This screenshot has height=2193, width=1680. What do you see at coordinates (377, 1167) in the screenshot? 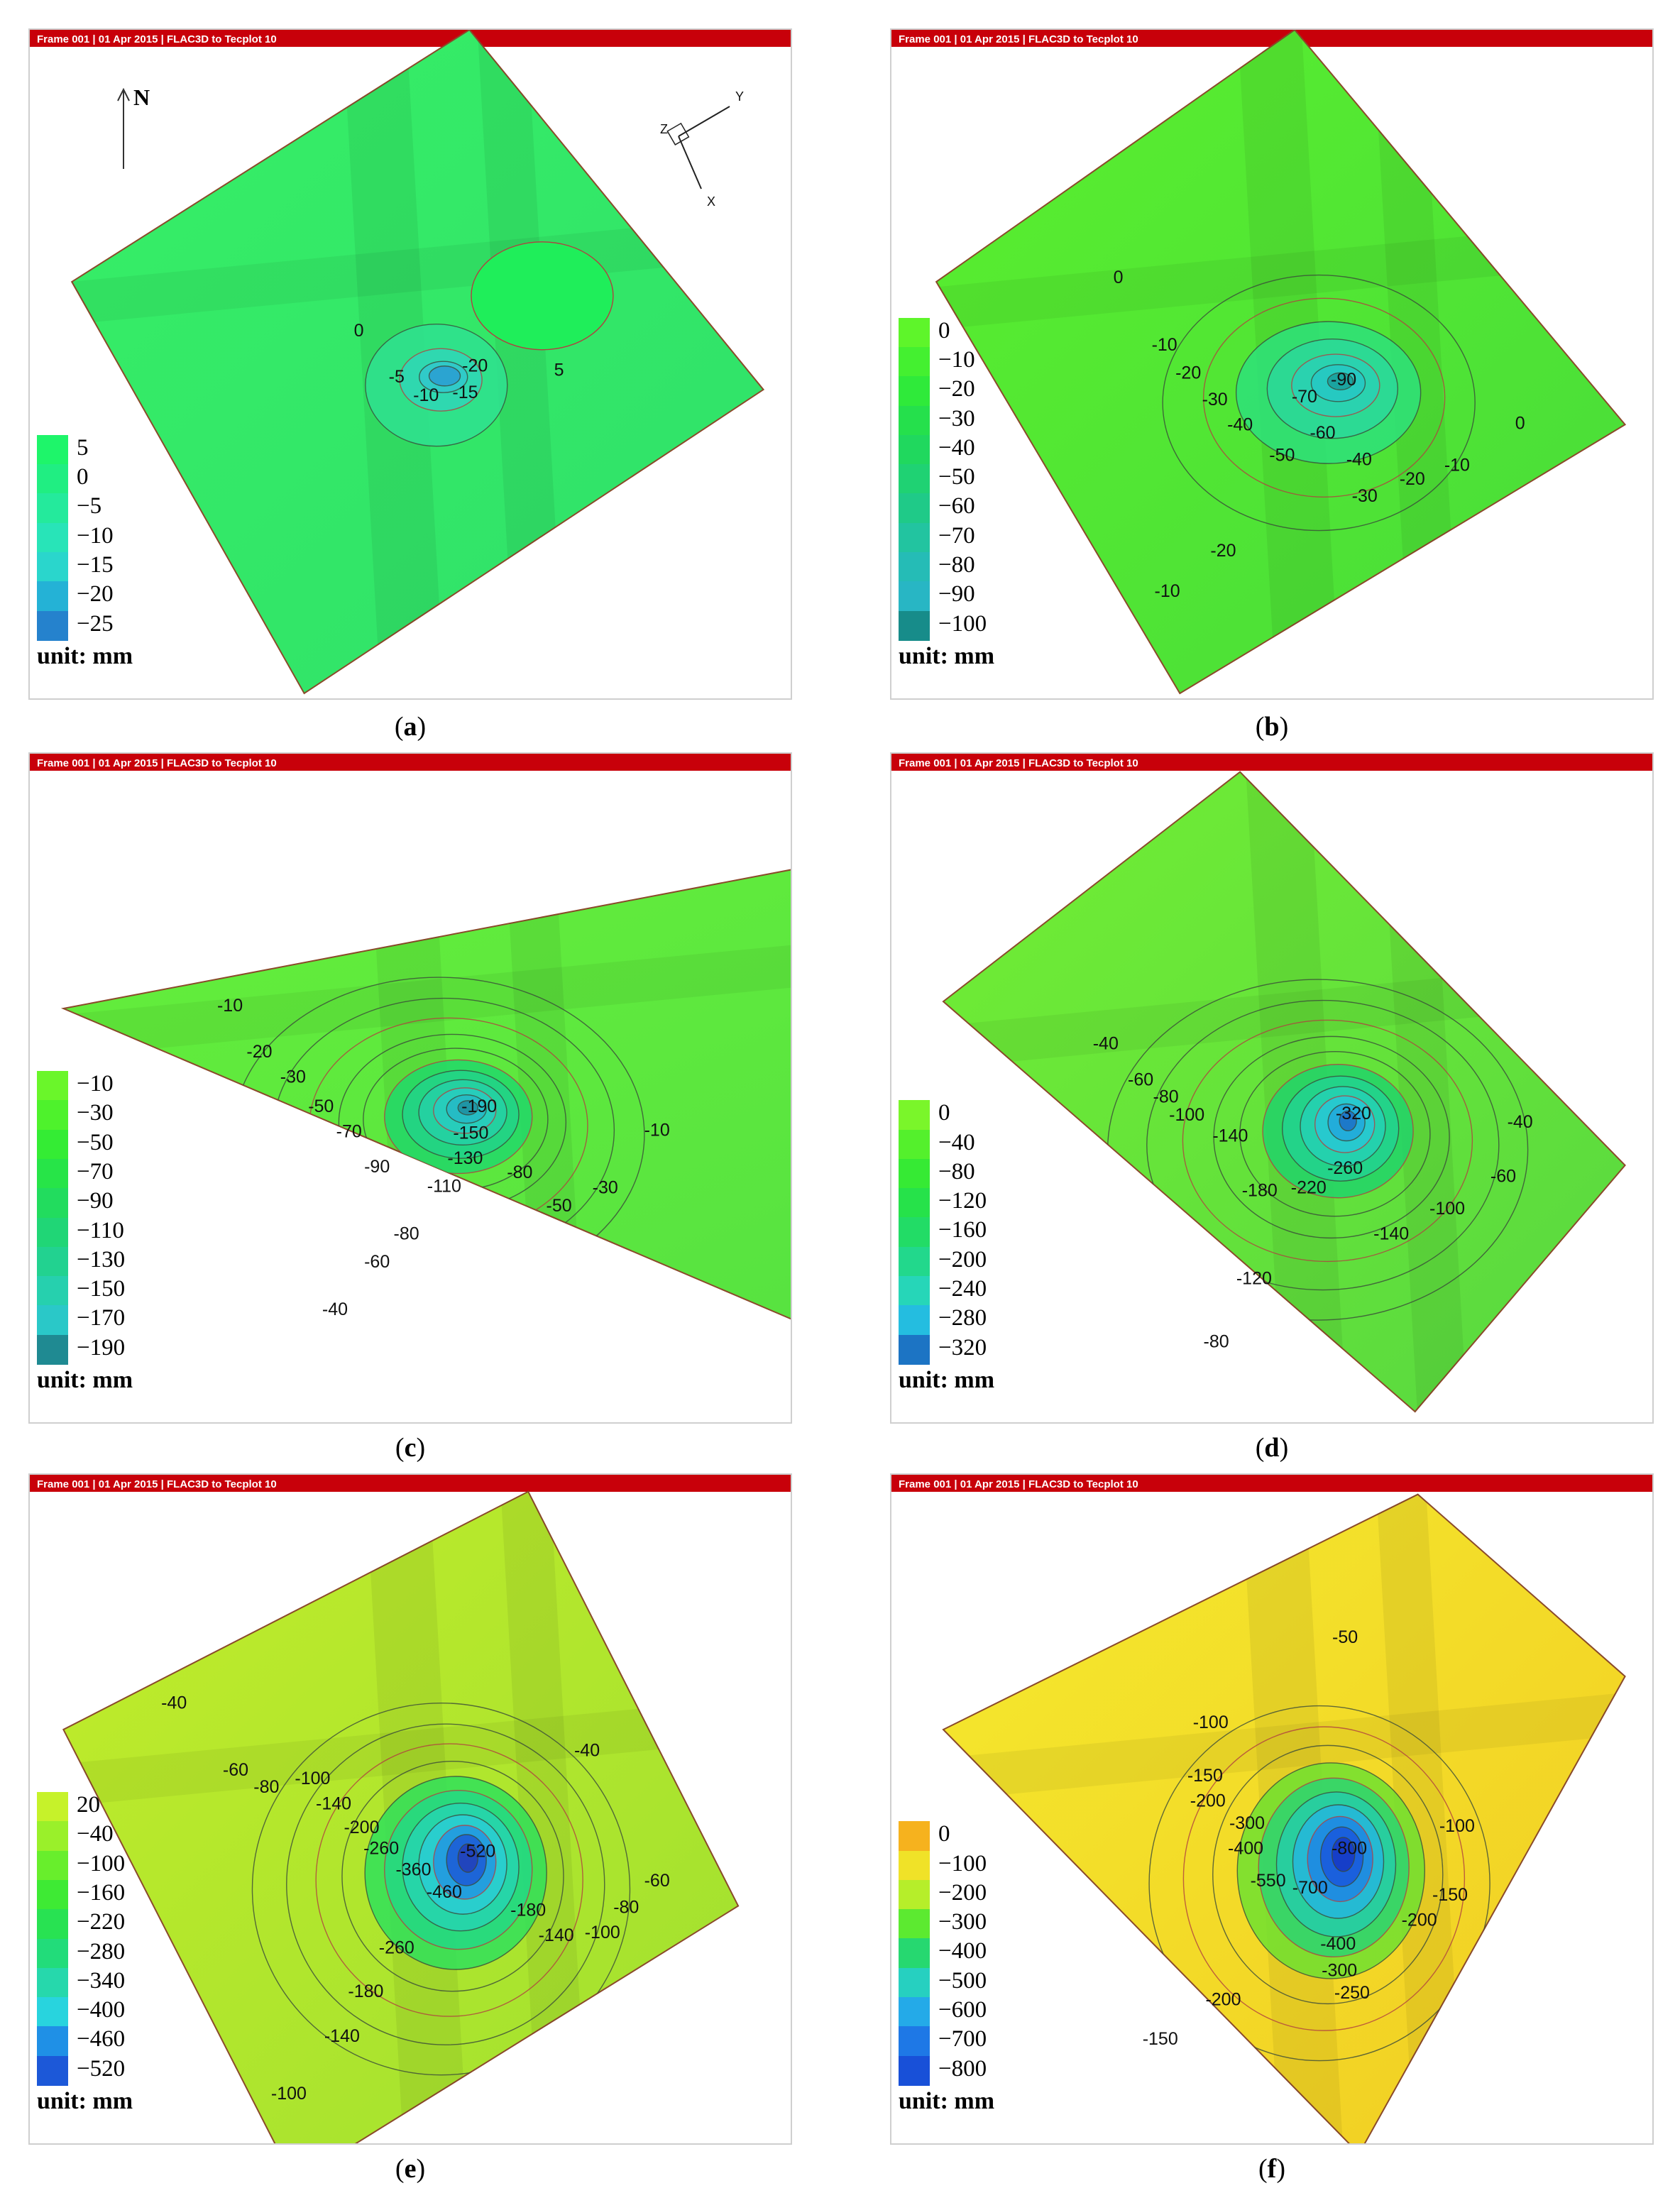
I see `contour-label: -90` at bounding box center [377, 1167].